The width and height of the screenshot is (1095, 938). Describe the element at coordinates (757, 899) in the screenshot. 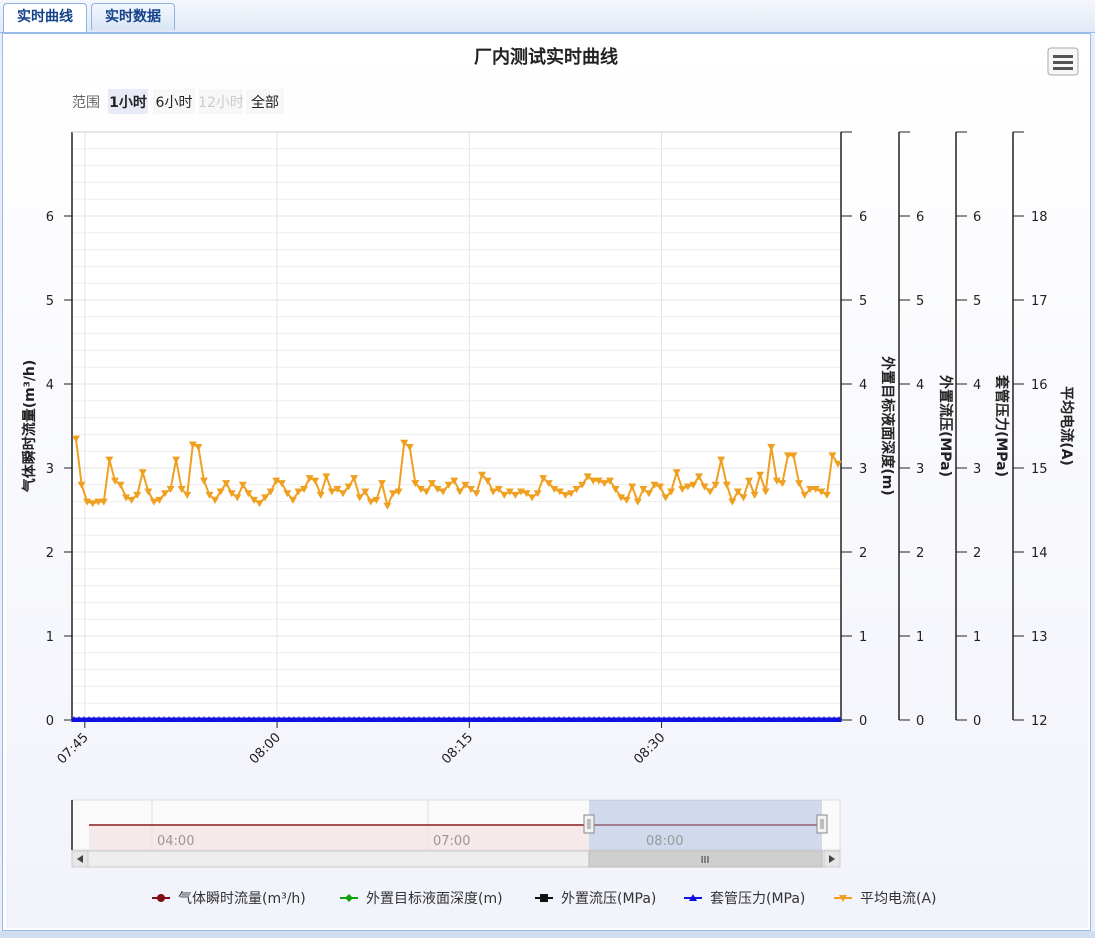

I see `legend-label: 套管压力(MPa)` at that location.